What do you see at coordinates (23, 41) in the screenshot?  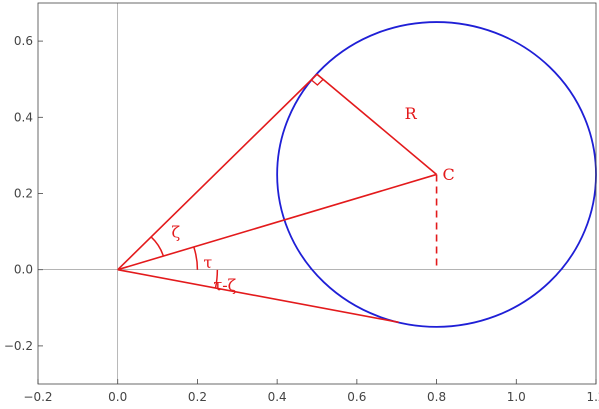 I see `y-tick-label: 0.6` at bounding box center [23, 41].